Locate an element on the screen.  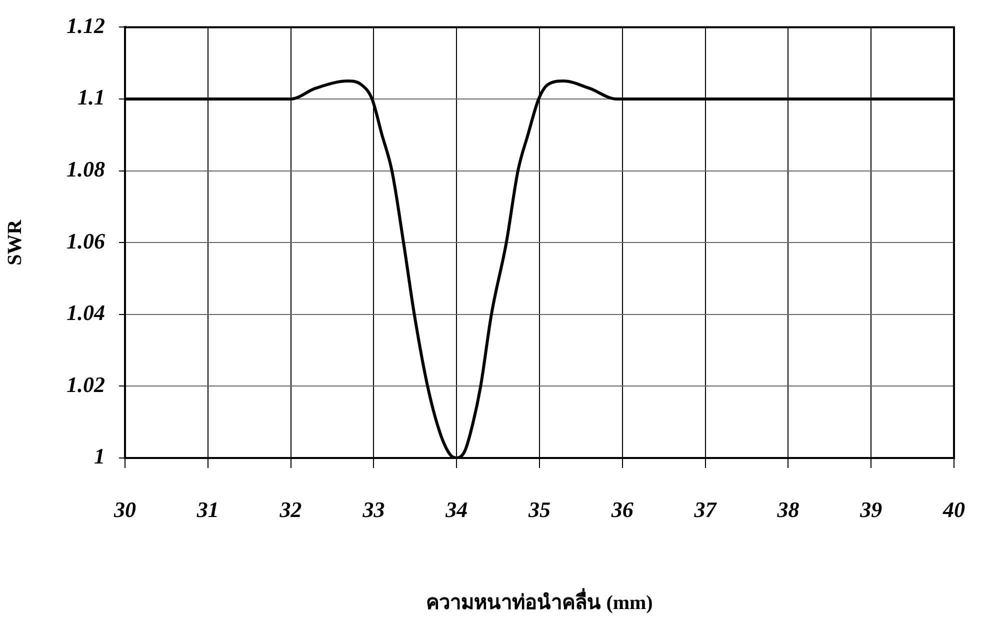
y-tick-label: 1.12 is located at coordinates (85, 25).